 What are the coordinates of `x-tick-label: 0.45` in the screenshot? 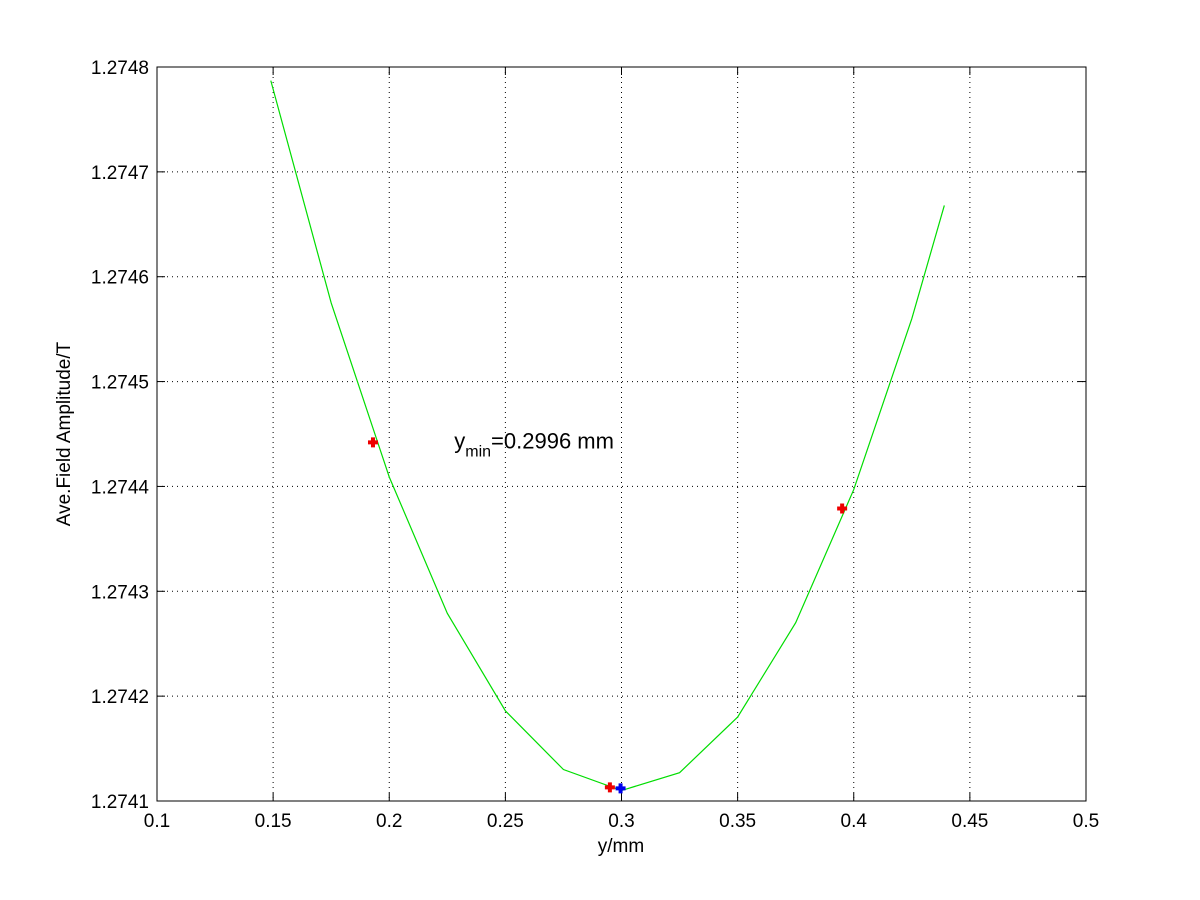 It's located at (969, 821).